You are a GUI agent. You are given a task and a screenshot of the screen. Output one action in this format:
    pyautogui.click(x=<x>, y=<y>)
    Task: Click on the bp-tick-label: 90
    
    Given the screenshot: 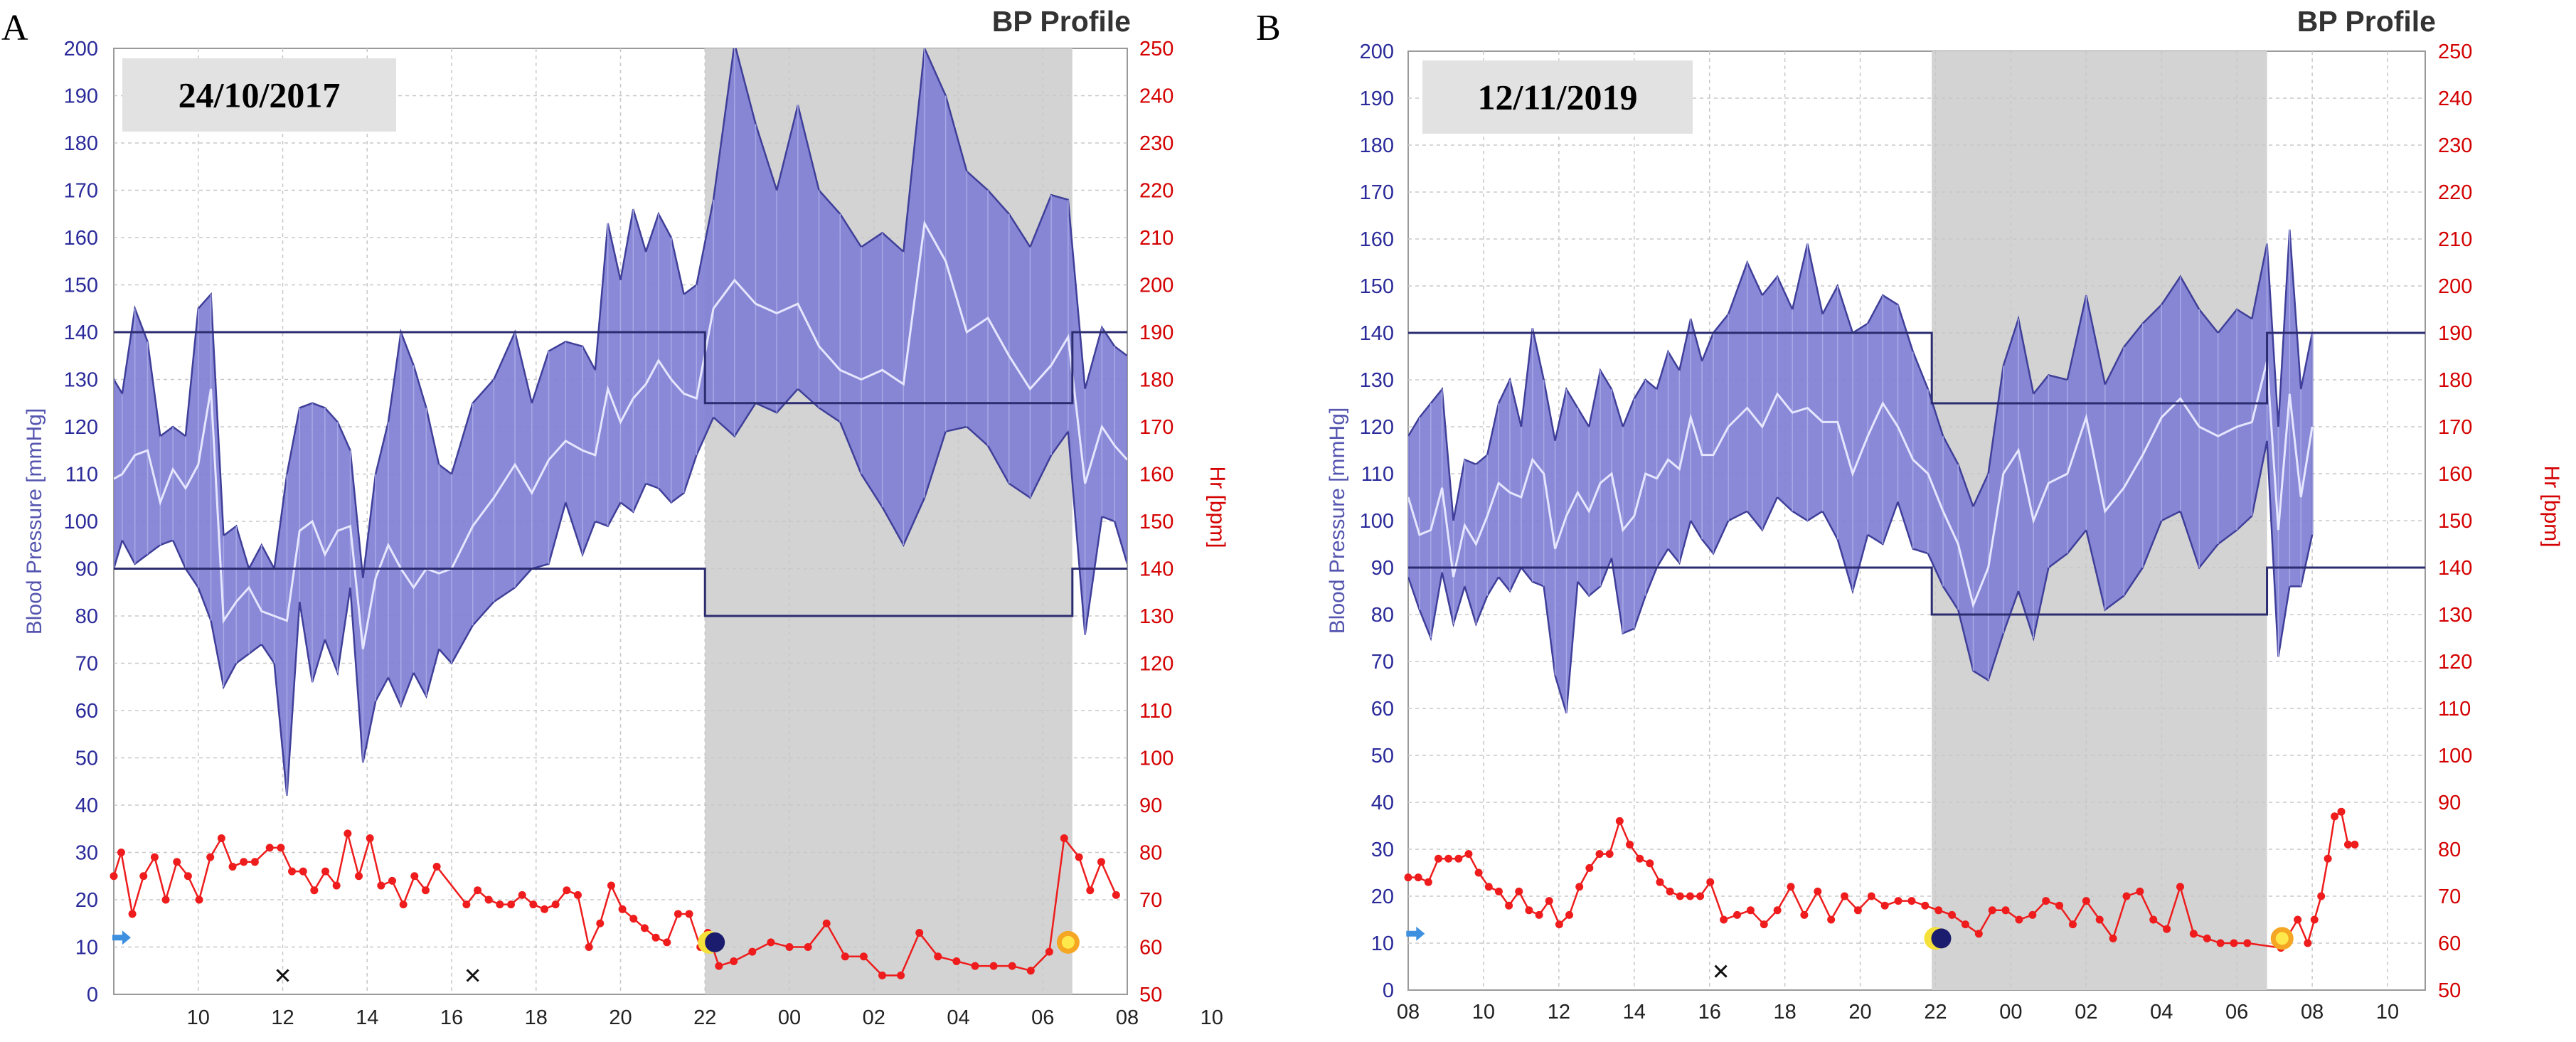 What is the action you would take?
    pyautogui.click(x=1382, y=568)
    